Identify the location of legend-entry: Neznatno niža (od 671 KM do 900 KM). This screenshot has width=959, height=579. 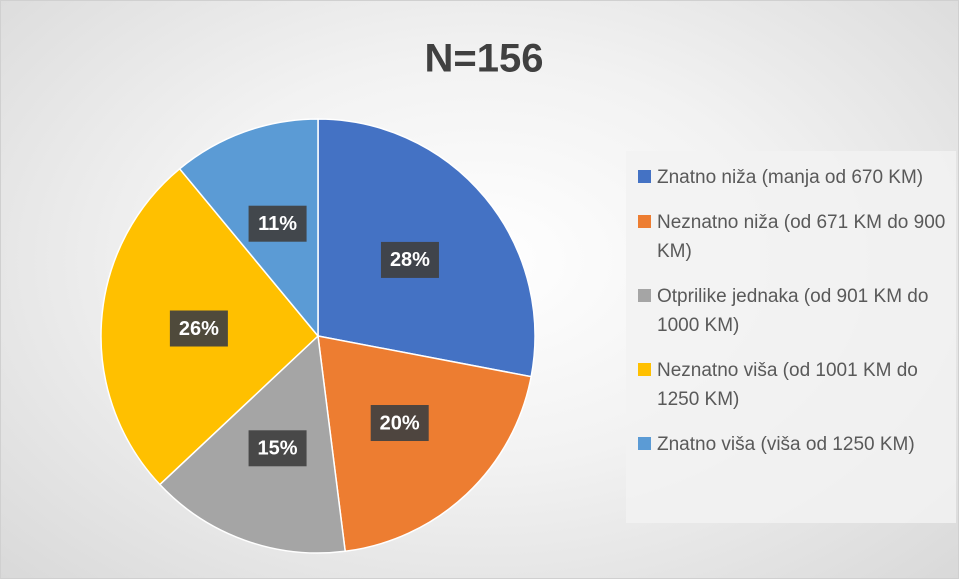
(792, 237).